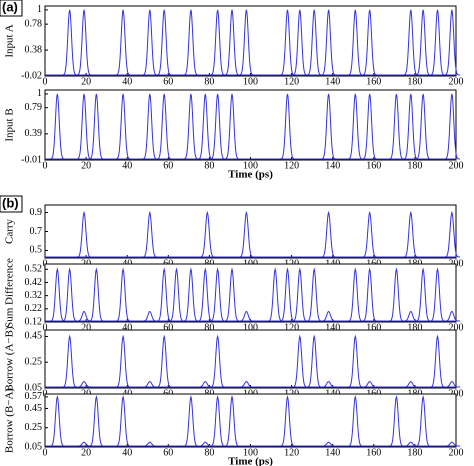 Image resolution: width=474 pixels, height=466 pixels. I want to click on panel-label: (a), so click(10, 7).